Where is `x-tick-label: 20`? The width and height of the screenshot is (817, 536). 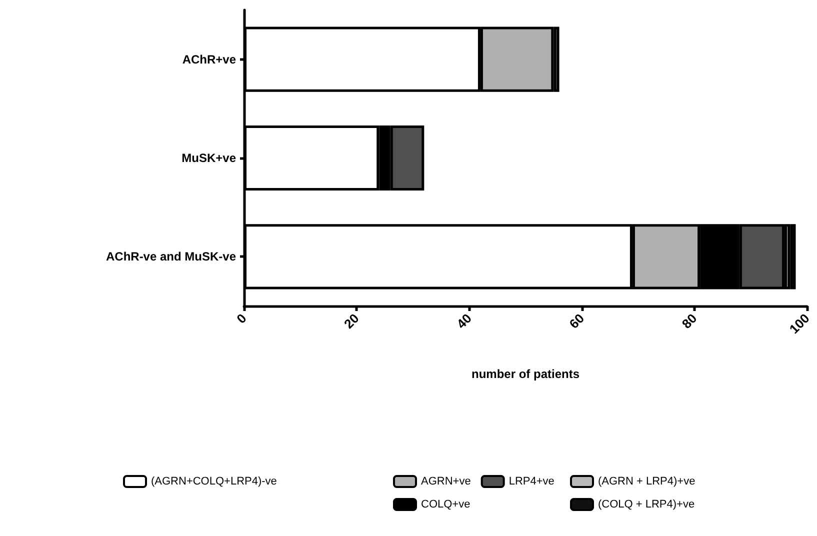 x-tick-label: 20 is located at coordinates (351, 321).